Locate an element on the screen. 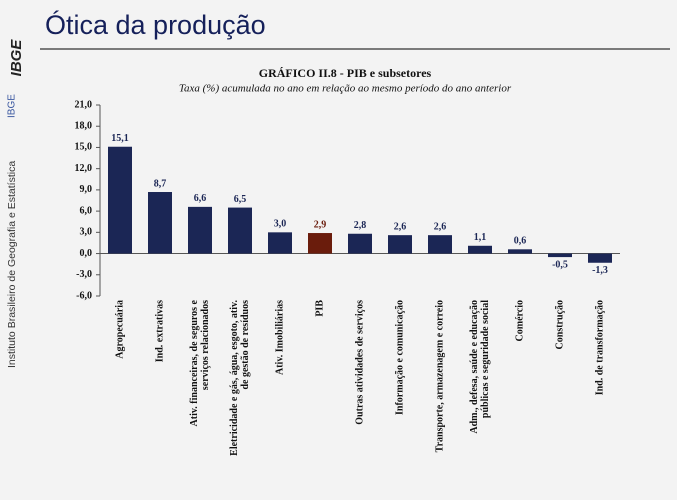  y-tick-label: 9,0 is located at coordinates (86, 189).